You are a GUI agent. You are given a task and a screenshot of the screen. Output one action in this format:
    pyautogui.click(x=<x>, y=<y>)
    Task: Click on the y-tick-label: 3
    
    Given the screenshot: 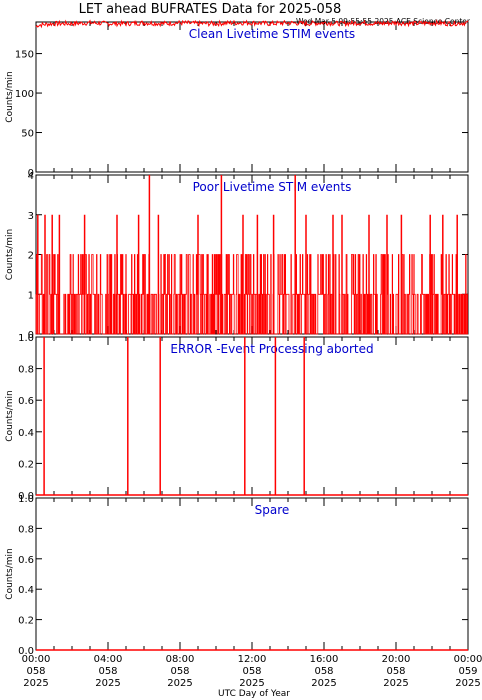 What is the action you would take?
    pyautogui.click(x=31, y=216)
    